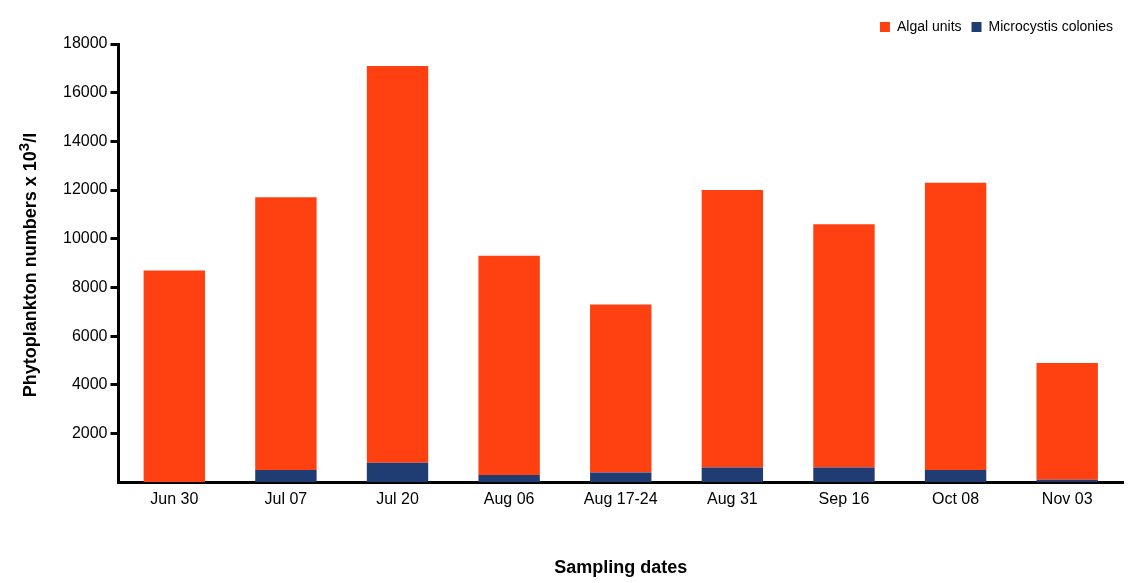  Describe the element at coordinates (929, 25) in the screenshot. I see `legend-label: Algal units` at that location.